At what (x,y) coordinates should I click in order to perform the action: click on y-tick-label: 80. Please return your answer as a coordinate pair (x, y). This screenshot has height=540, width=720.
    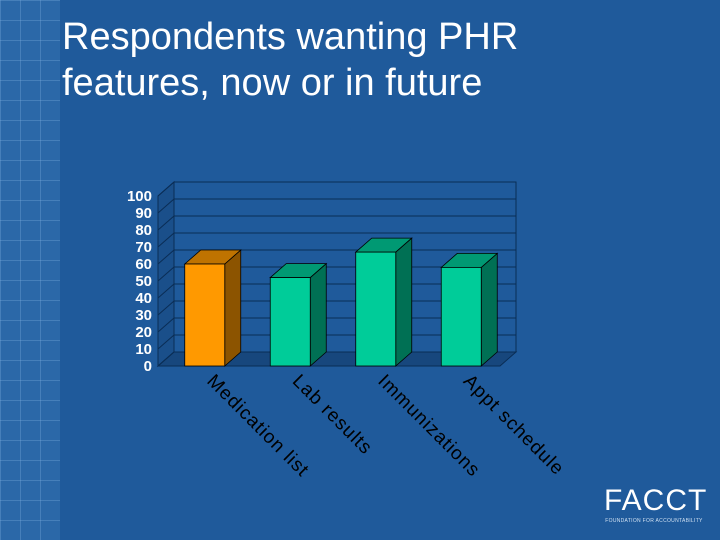
    Looking at the image, I should click on (143, 230).